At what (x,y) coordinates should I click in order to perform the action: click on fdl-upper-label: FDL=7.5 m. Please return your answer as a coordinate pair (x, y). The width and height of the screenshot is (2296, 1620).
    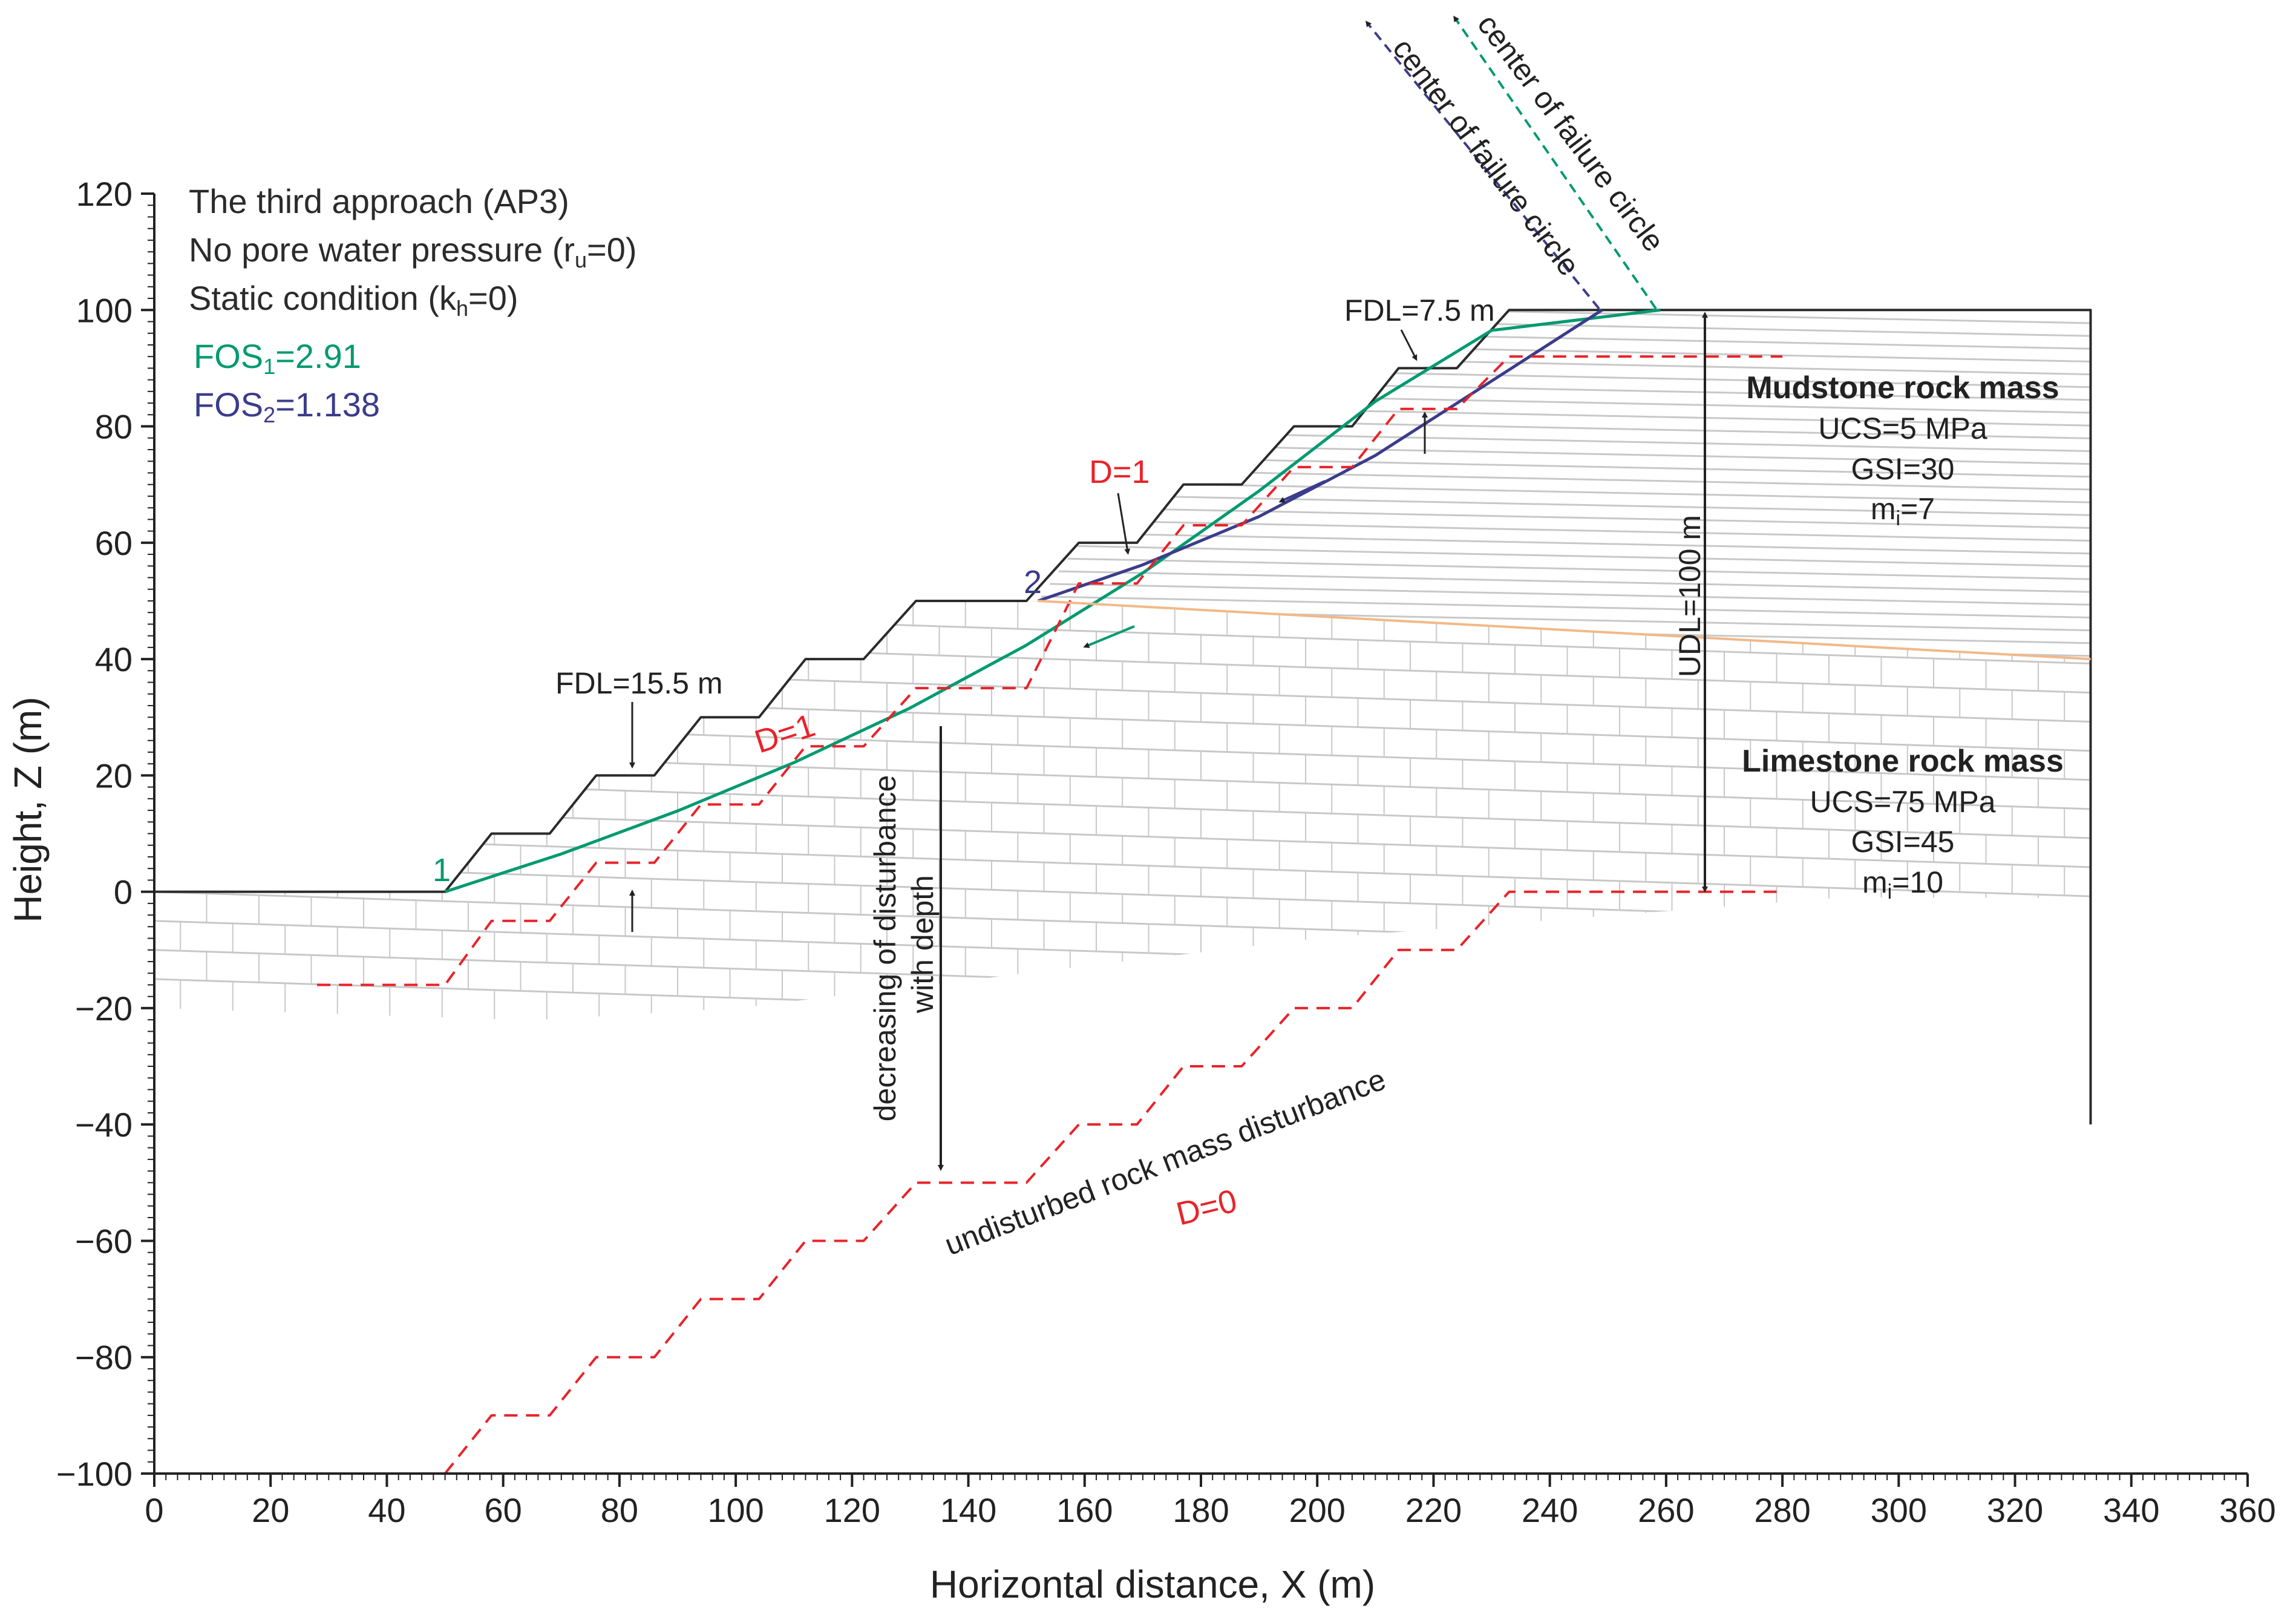
    Looking at the image, I should click on (1419, 311).